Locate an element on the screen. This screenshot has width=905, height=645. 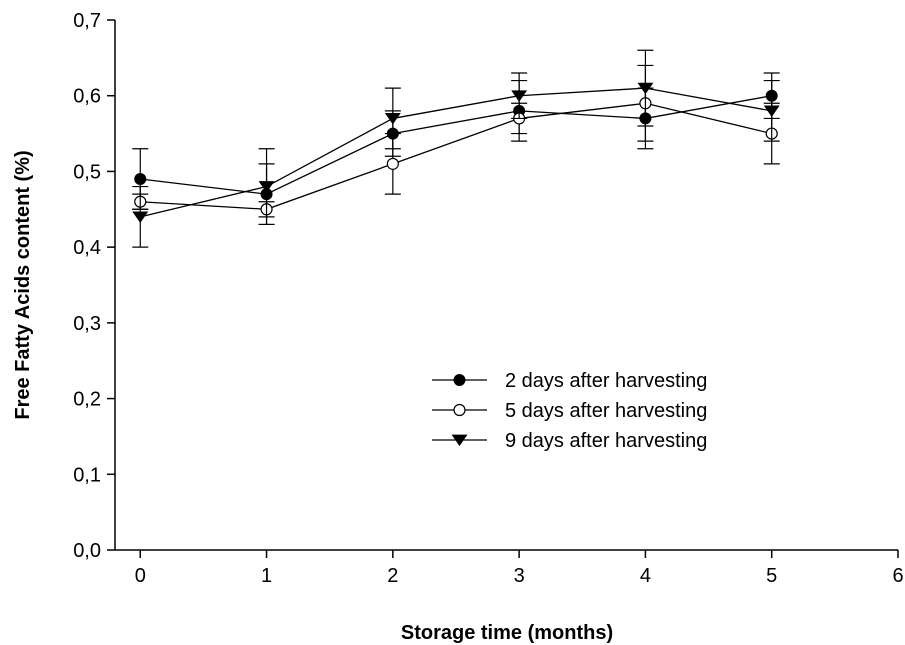
x-tick-label: 5 is located at coordinates (771, 576).